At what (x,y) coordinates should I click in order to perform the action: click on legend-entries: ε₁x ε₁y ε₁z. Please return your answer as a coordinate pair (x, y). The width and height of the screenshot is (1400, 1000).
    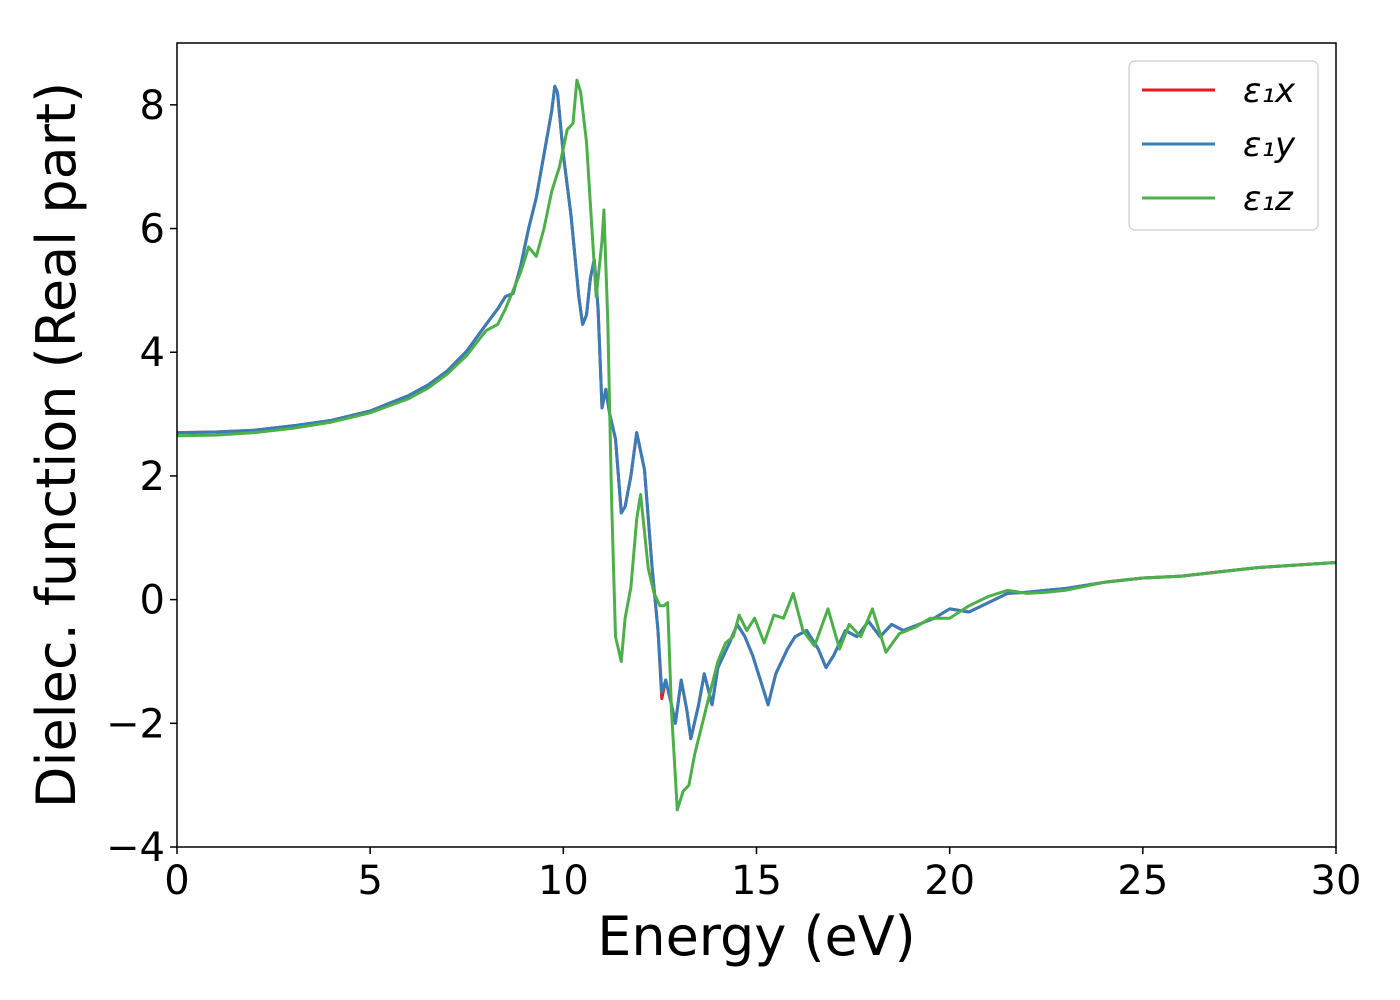
    Looking at the image, I should click on (1219, 145).